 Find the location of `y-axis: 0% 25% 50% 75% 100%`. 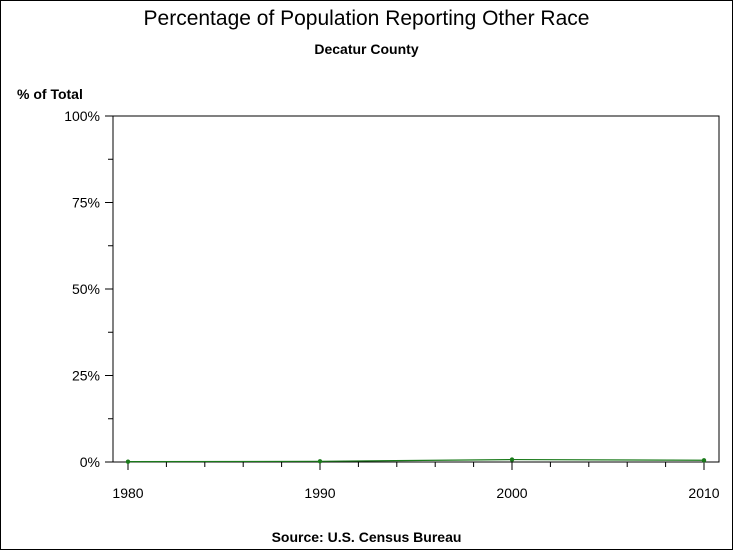

y-axis: 0% 25% 50% 75% 100% is located at coordinates (88, 289).